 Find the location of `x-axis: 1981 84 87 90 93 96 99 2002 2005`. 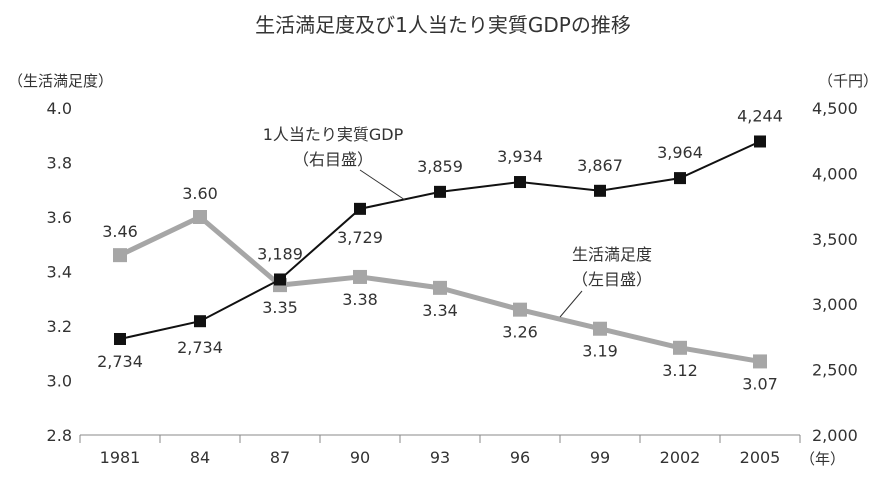

x-axis: 1981 84 87 90 93 96 99 2002 2005 is located at coordinates (440, 451).